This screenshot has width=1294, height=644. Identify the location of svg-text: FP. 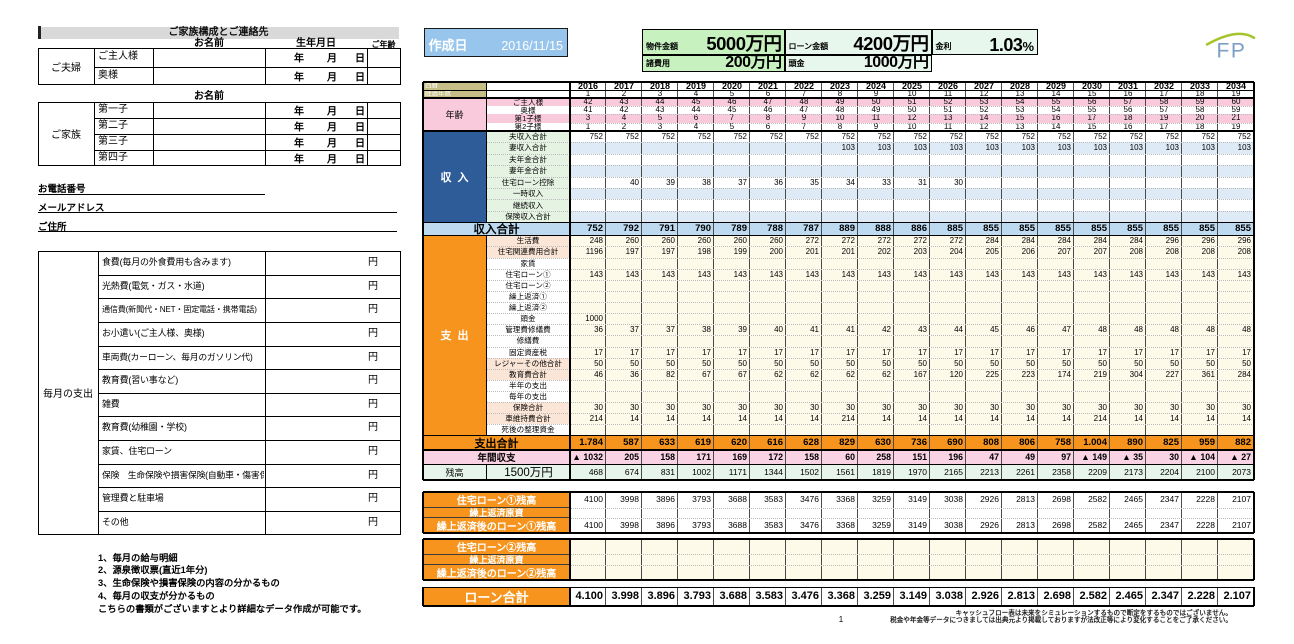
(1232, 50).